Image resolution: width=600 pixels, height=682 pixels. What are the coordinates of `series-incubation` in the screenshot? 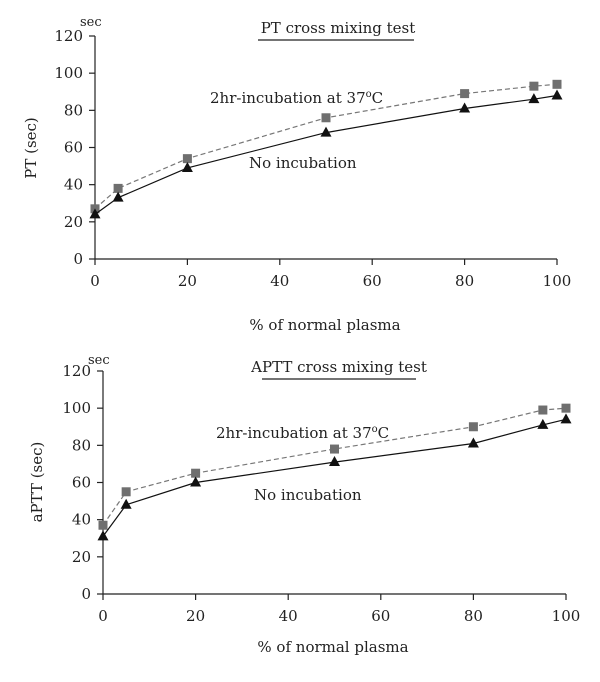 It's located at (334, 466).